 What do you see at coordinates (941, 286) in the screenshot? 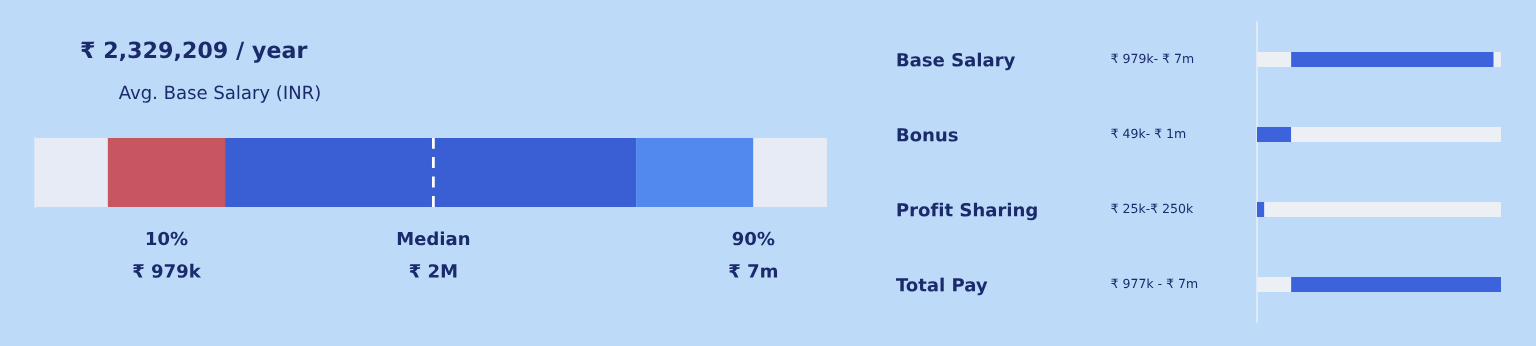
I see `y-tick-label: Total Pay` at bounding box center [941, 286].